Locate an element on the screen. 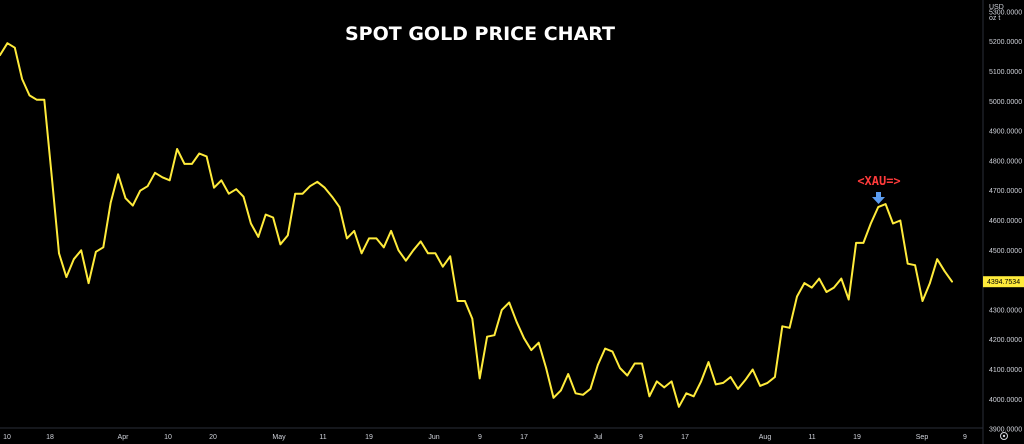 The image size is (1024, 444). x-tick-label: 18 is located at coordinates (50, 437).